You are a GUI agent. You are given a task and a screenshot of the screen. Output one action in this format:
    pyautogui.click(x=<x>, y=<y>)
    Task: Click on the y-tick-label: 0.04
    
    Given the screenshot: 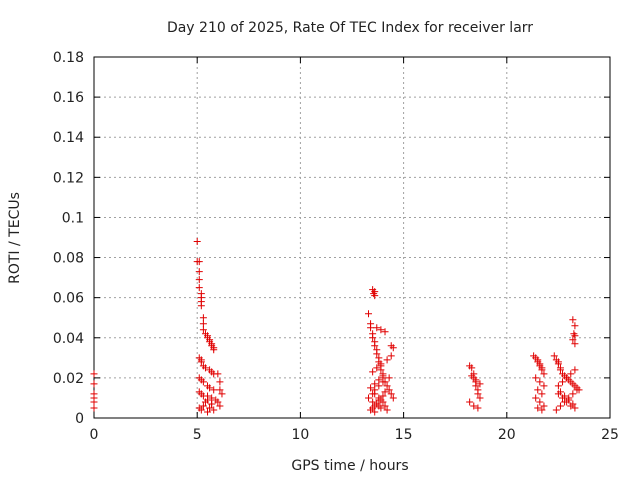 What is the action you would take?
    pyautogui.click(x=68, y=339)
    